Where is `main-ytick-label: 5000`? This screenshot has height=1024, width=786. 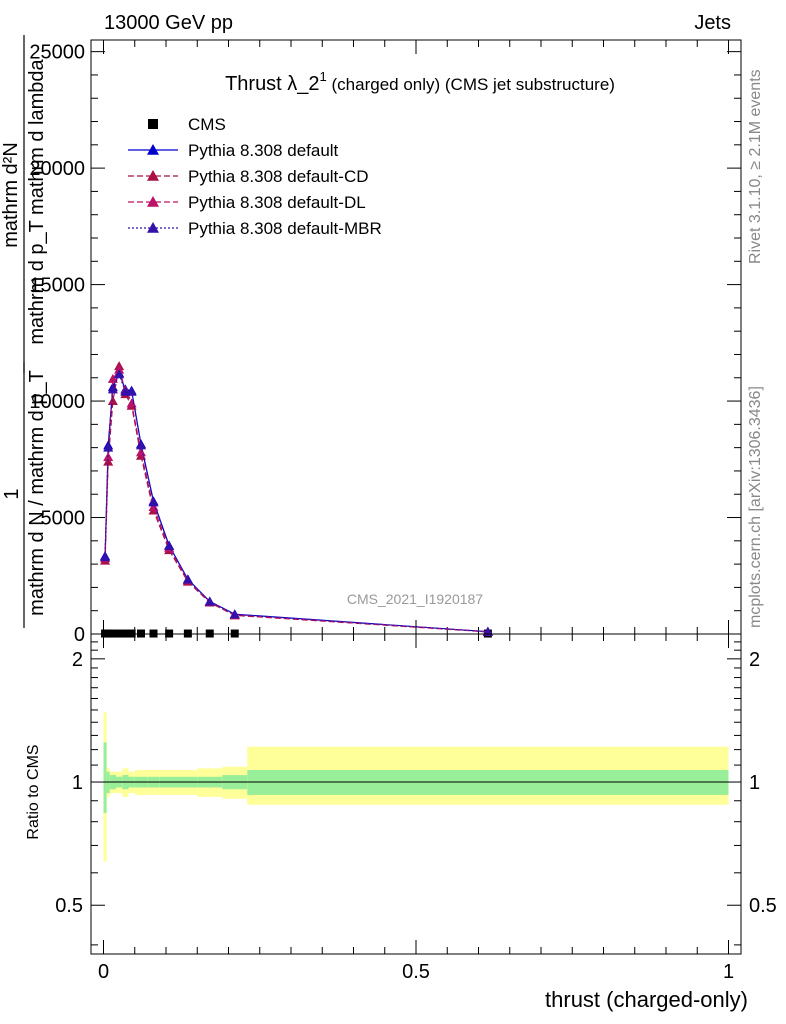
main-ytick-label: 5000 is located at coordinates (63, 519).